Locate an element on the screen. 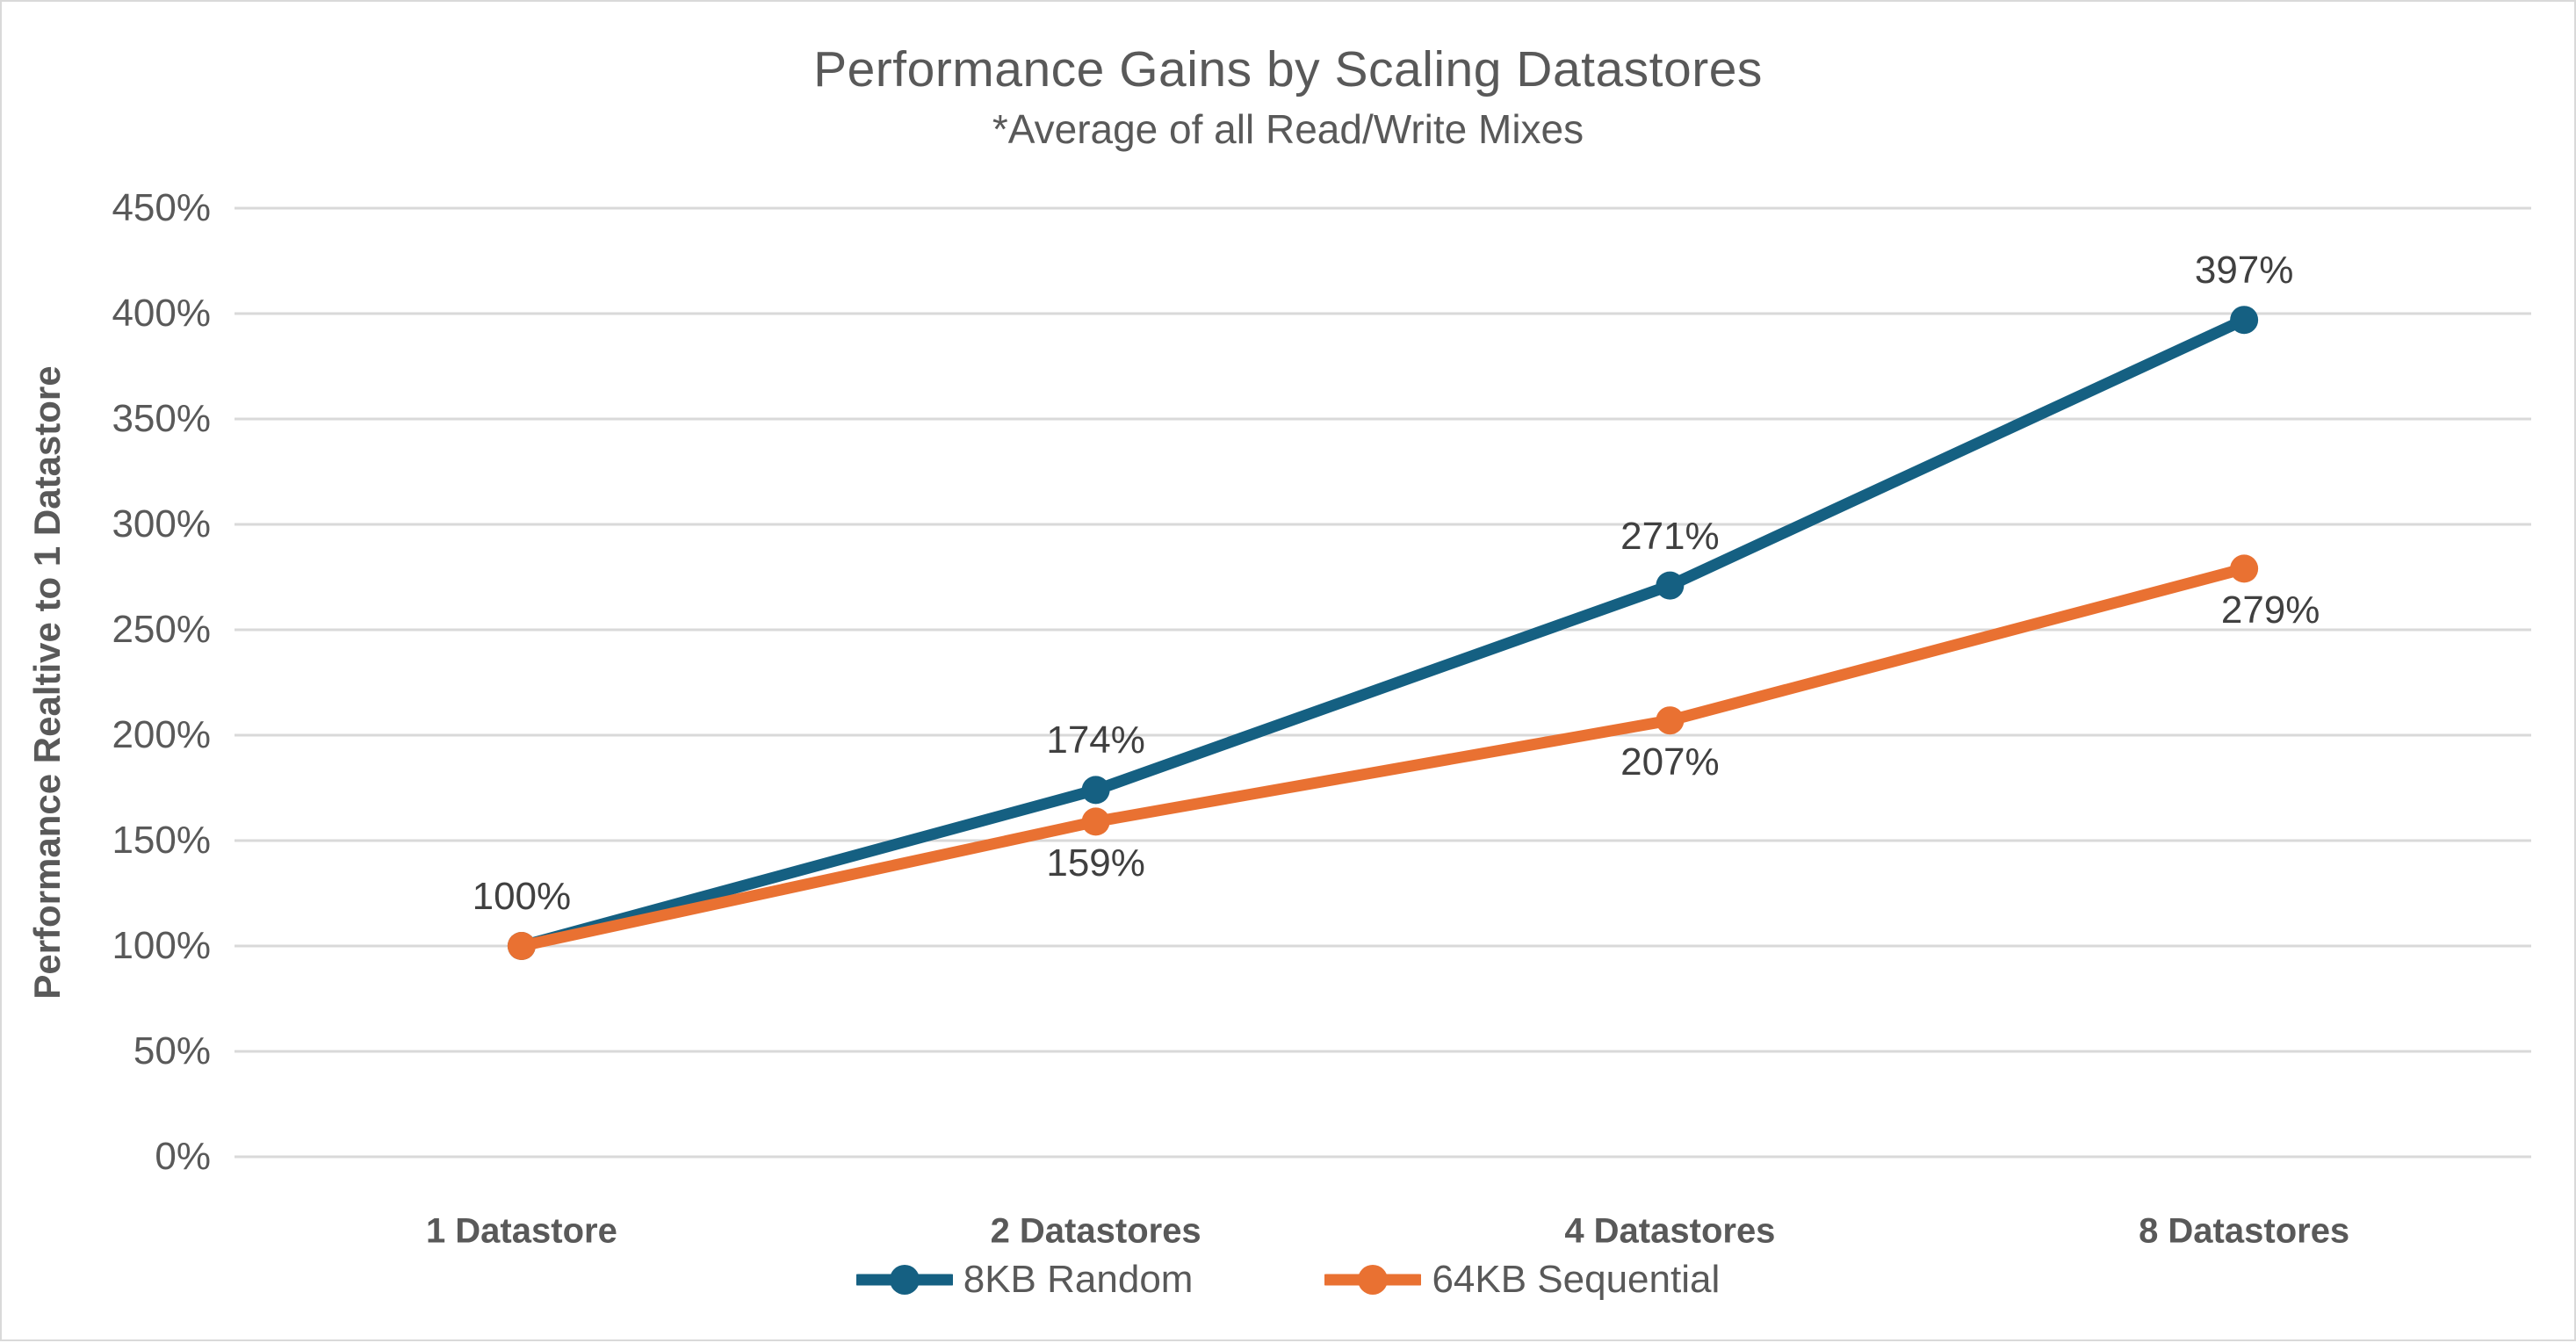 The width and height of the screenshot is (2576, 1343). legend-label: 8KB Random is located at coordinates (1078, 1279).